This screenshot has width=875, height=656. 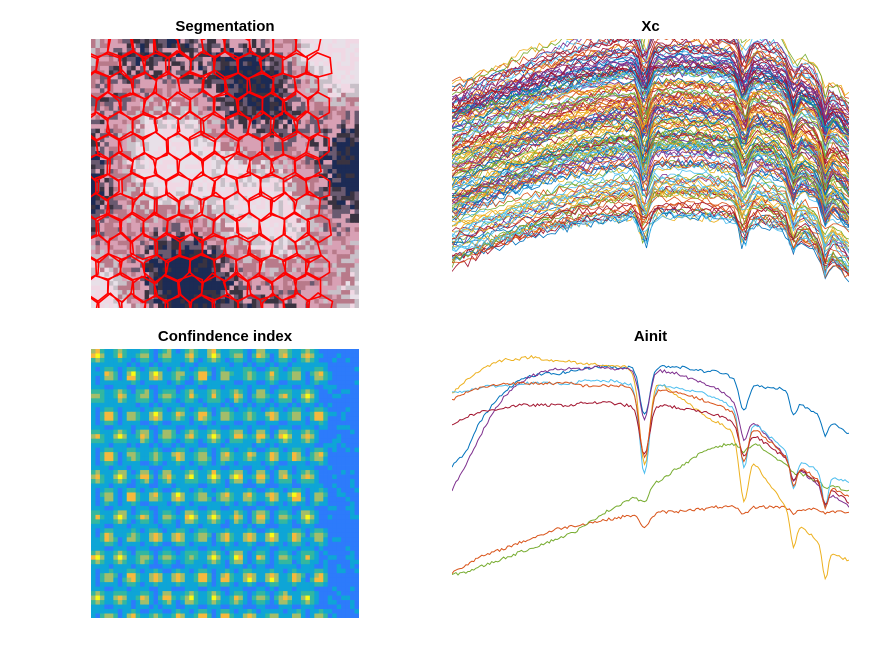 I want to click on superpixel-boundaries, so click(x=212, y=173).